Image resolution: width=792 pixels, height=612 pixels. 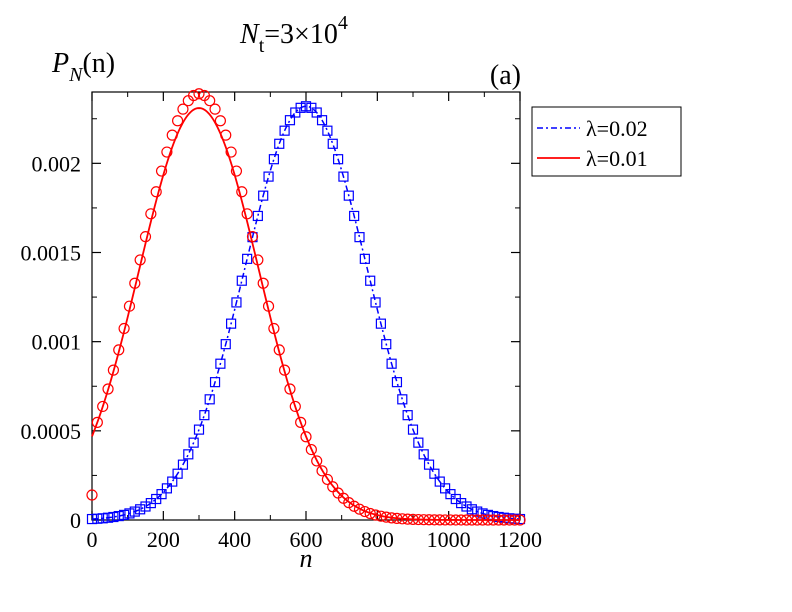 I want to click on x-tick-label: 400, so click(x=234, y=539).